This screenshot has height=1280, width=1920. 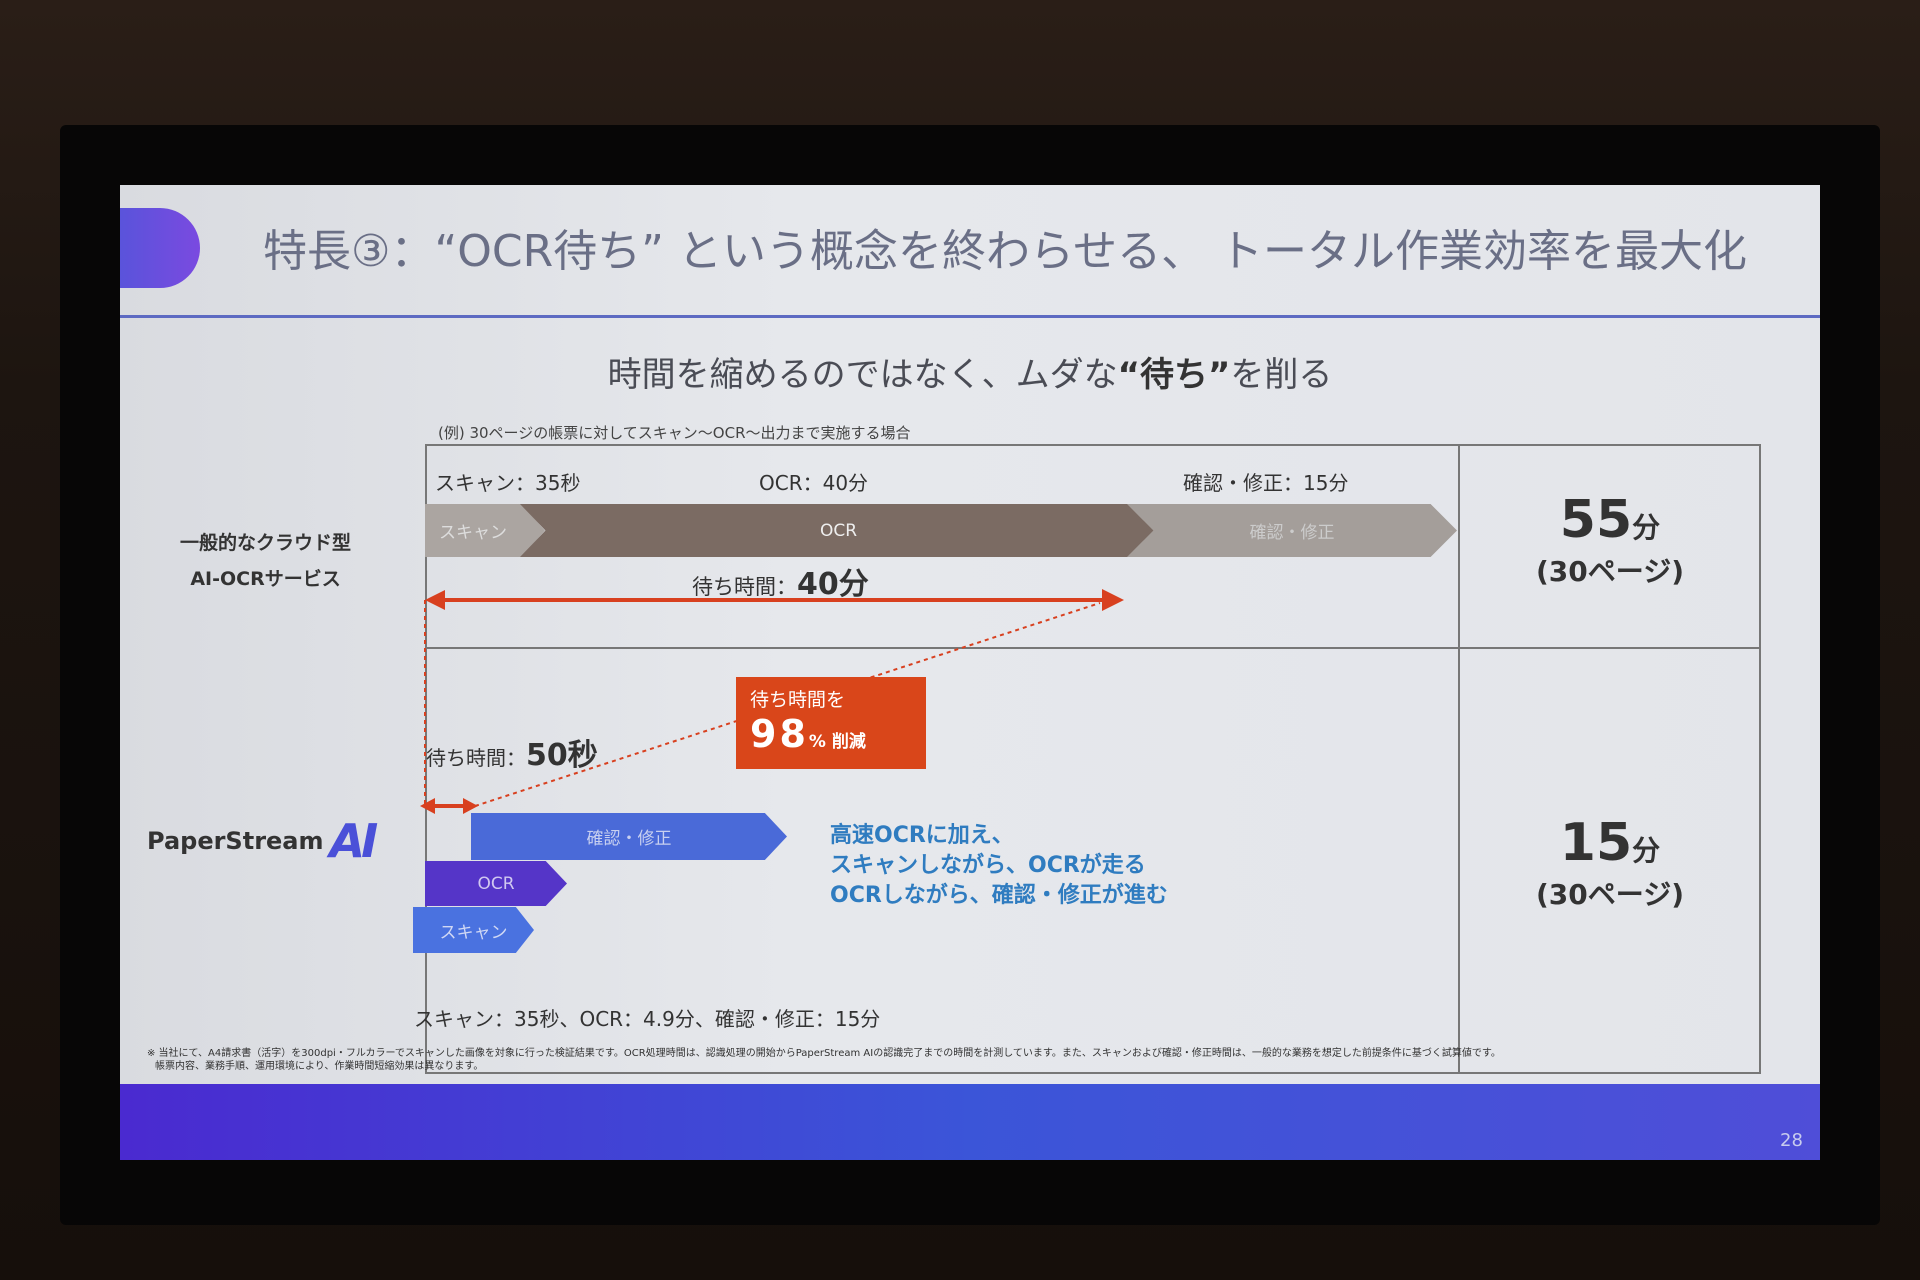 I want to click on ps-step-scan: スキャン, so click(x=473, y=930).